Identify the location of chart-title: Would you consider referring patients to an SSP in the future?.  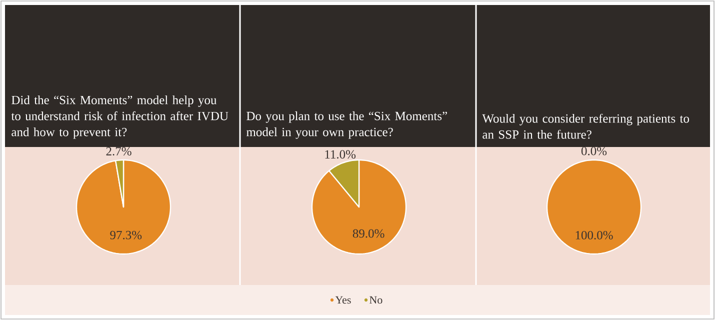
(586, 126).